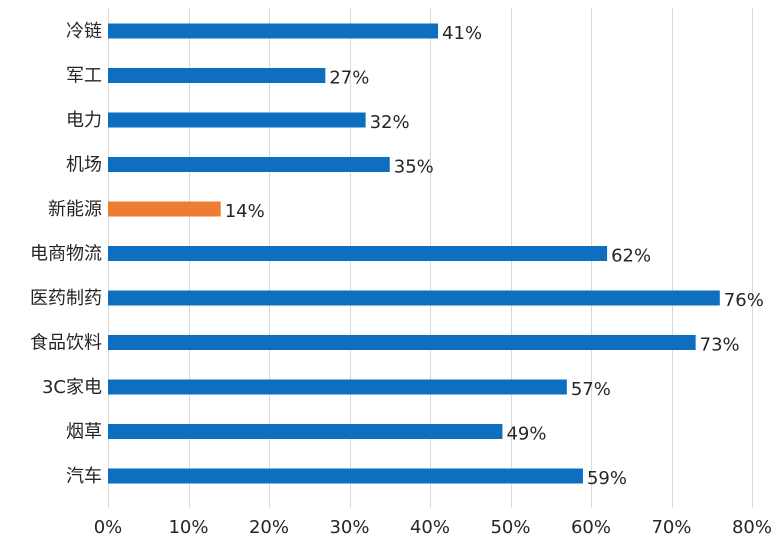 The width and height of the screenshot is (782, 546). Describe the element at coordinates (631, 256) in the screenshot. I see `data-label: 62%` at that location.